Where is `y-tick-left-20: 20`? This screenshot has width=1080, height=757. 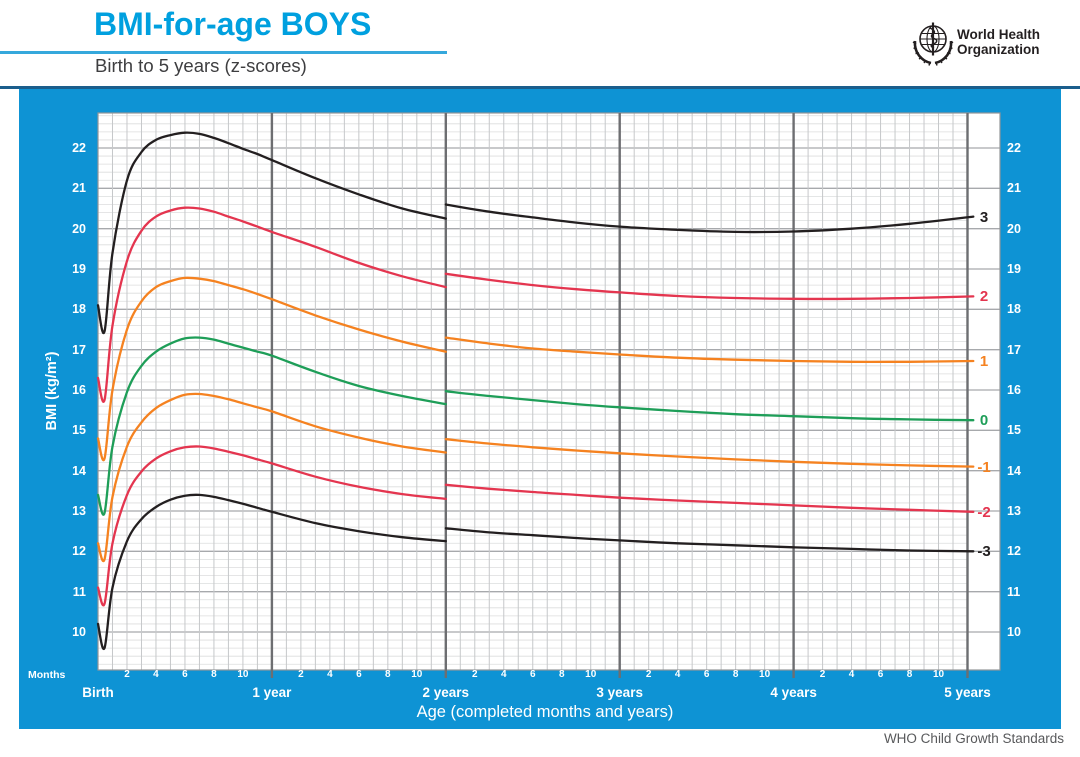
y-tick-left-20: 20 is located at coordinates (79, 228).